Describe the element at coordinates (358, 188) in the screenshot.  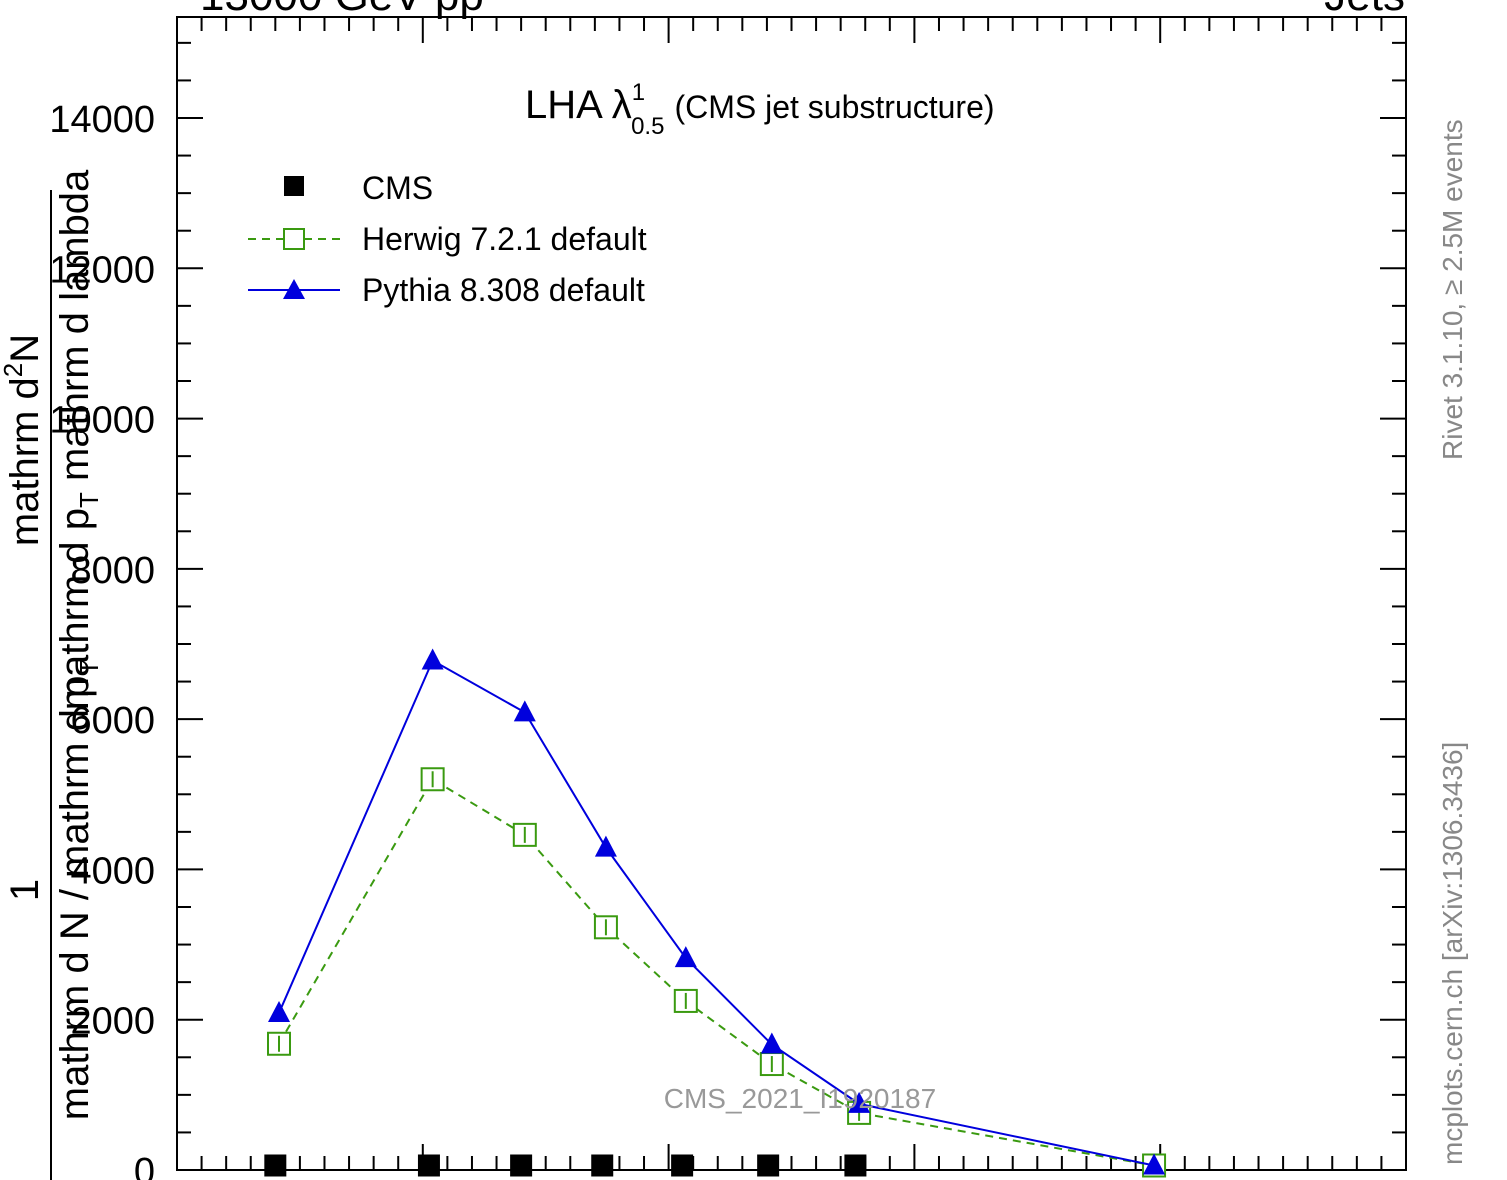
I see `legend-entry-cms: CMS` at that location.